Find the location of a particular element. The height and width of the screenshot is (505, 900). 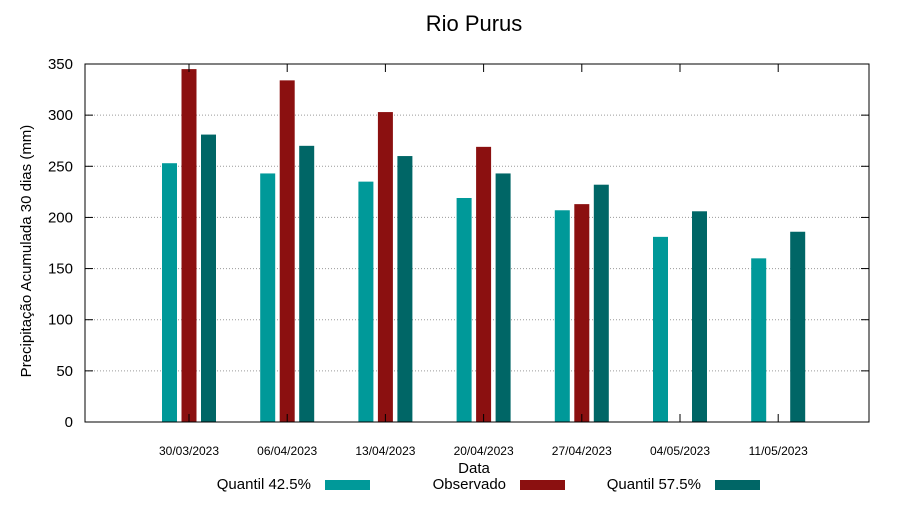

x-tick-label: 13/04/2023 is located at coordinates (385, 451).